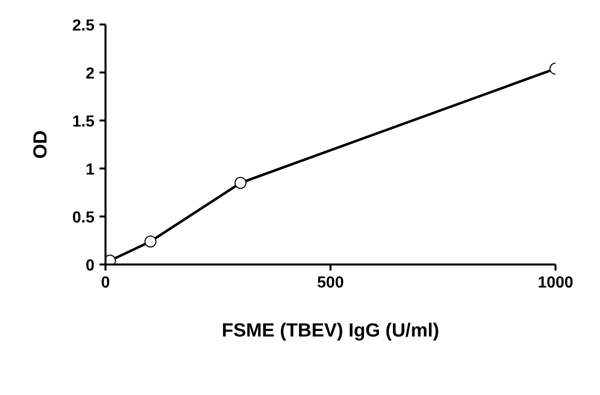 The image size is (600, 395). I want to click on y-tick-label: 1.5, so click(83, 122).